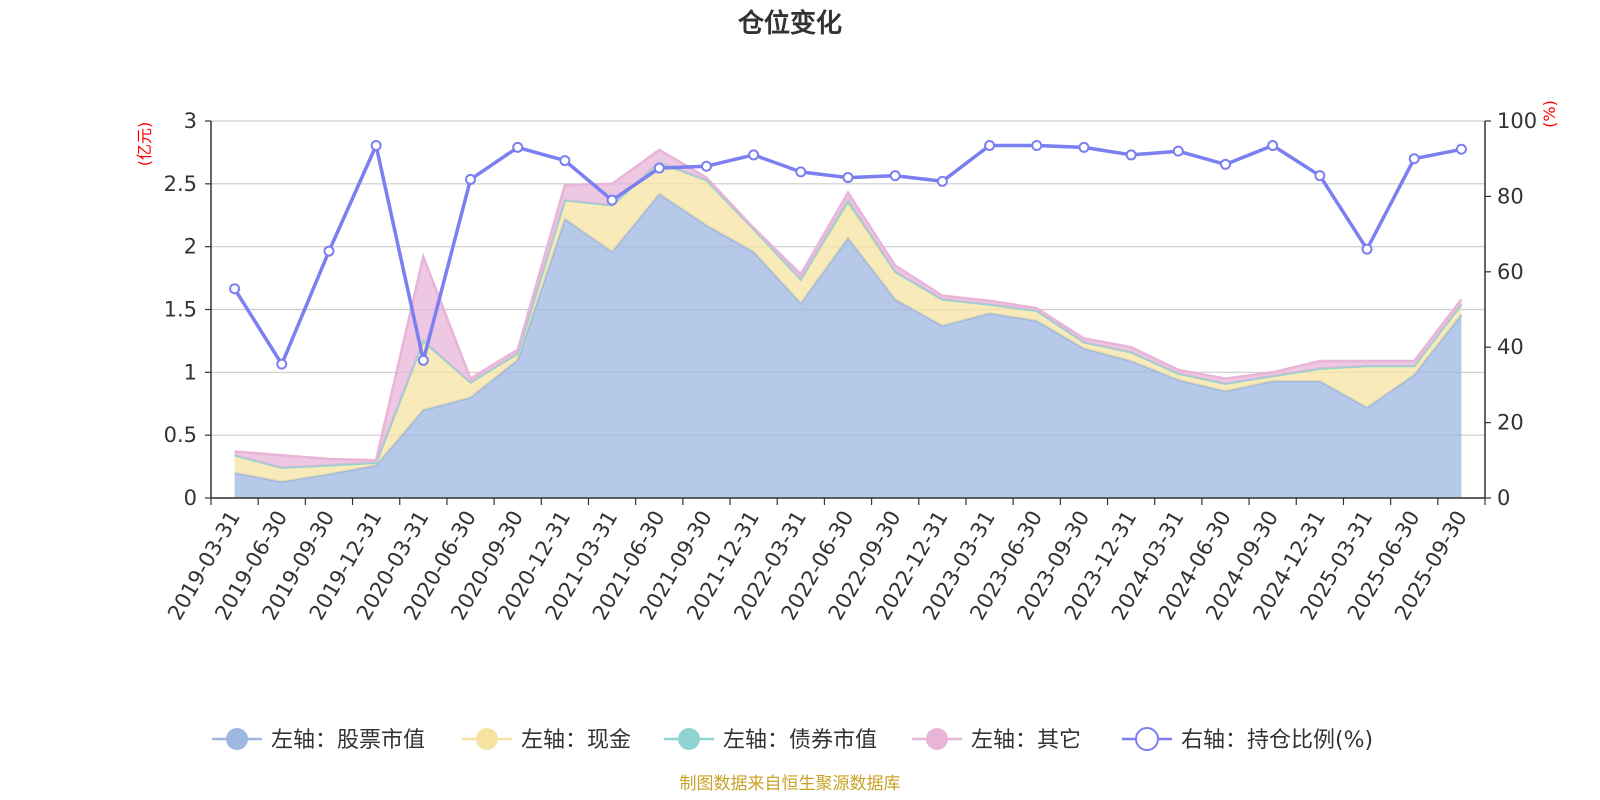  I want to click on legend-label: 左轴：其它, so click(1026, 740).